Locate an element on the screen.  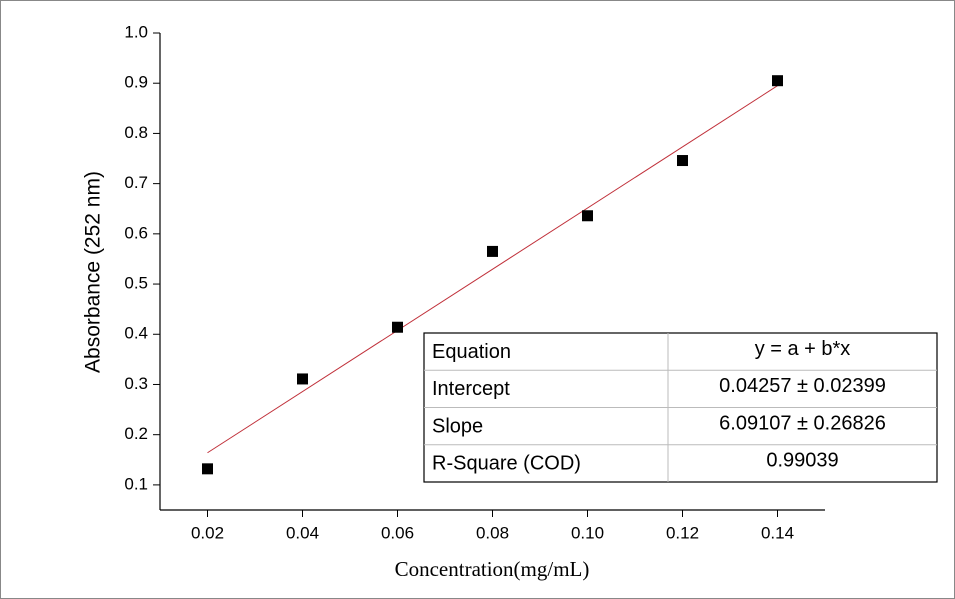
x-tick-label: 0.08 is located at coordinates (492, 532).